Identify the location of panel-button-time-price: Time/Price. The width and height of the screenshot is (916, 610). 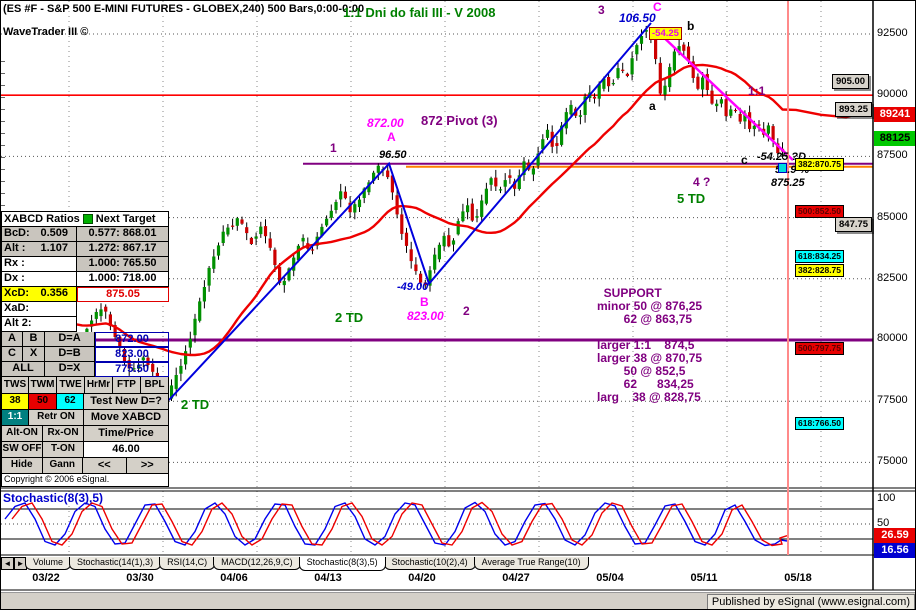
(126, 434).